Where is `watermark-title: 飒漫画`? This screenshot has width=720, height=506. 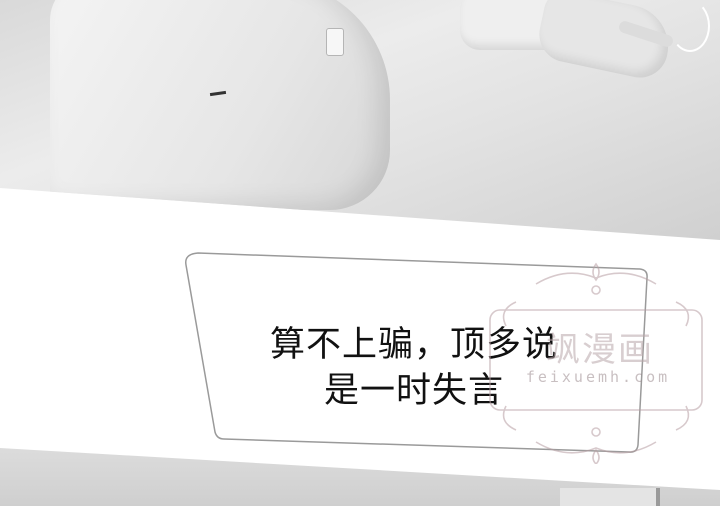 watermark-title: 飒漫画 is located at coordinates (600, 350).